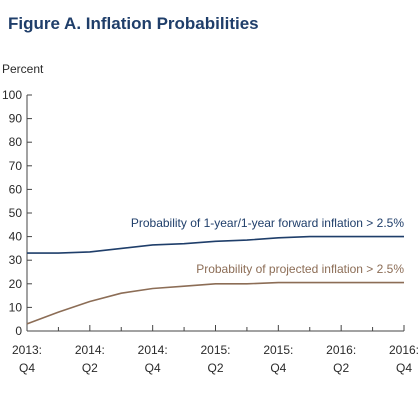 The height and width of the screenshot is (400, 420). I want to click on x-tick-label: 2015: Q4, so click(278, 359).